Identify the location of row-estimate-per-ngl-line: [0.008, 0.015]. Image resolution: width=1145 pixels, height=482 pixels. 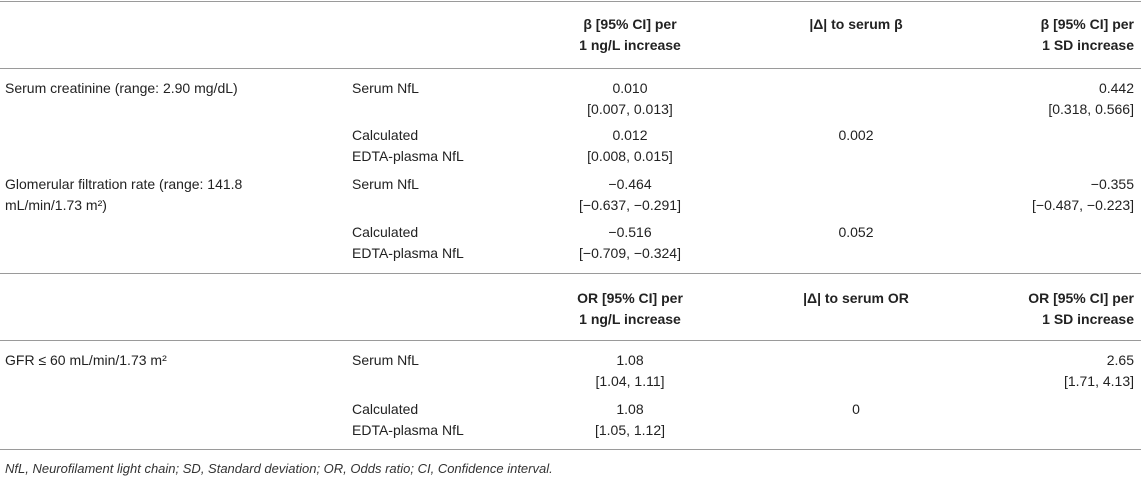
(630, 156).